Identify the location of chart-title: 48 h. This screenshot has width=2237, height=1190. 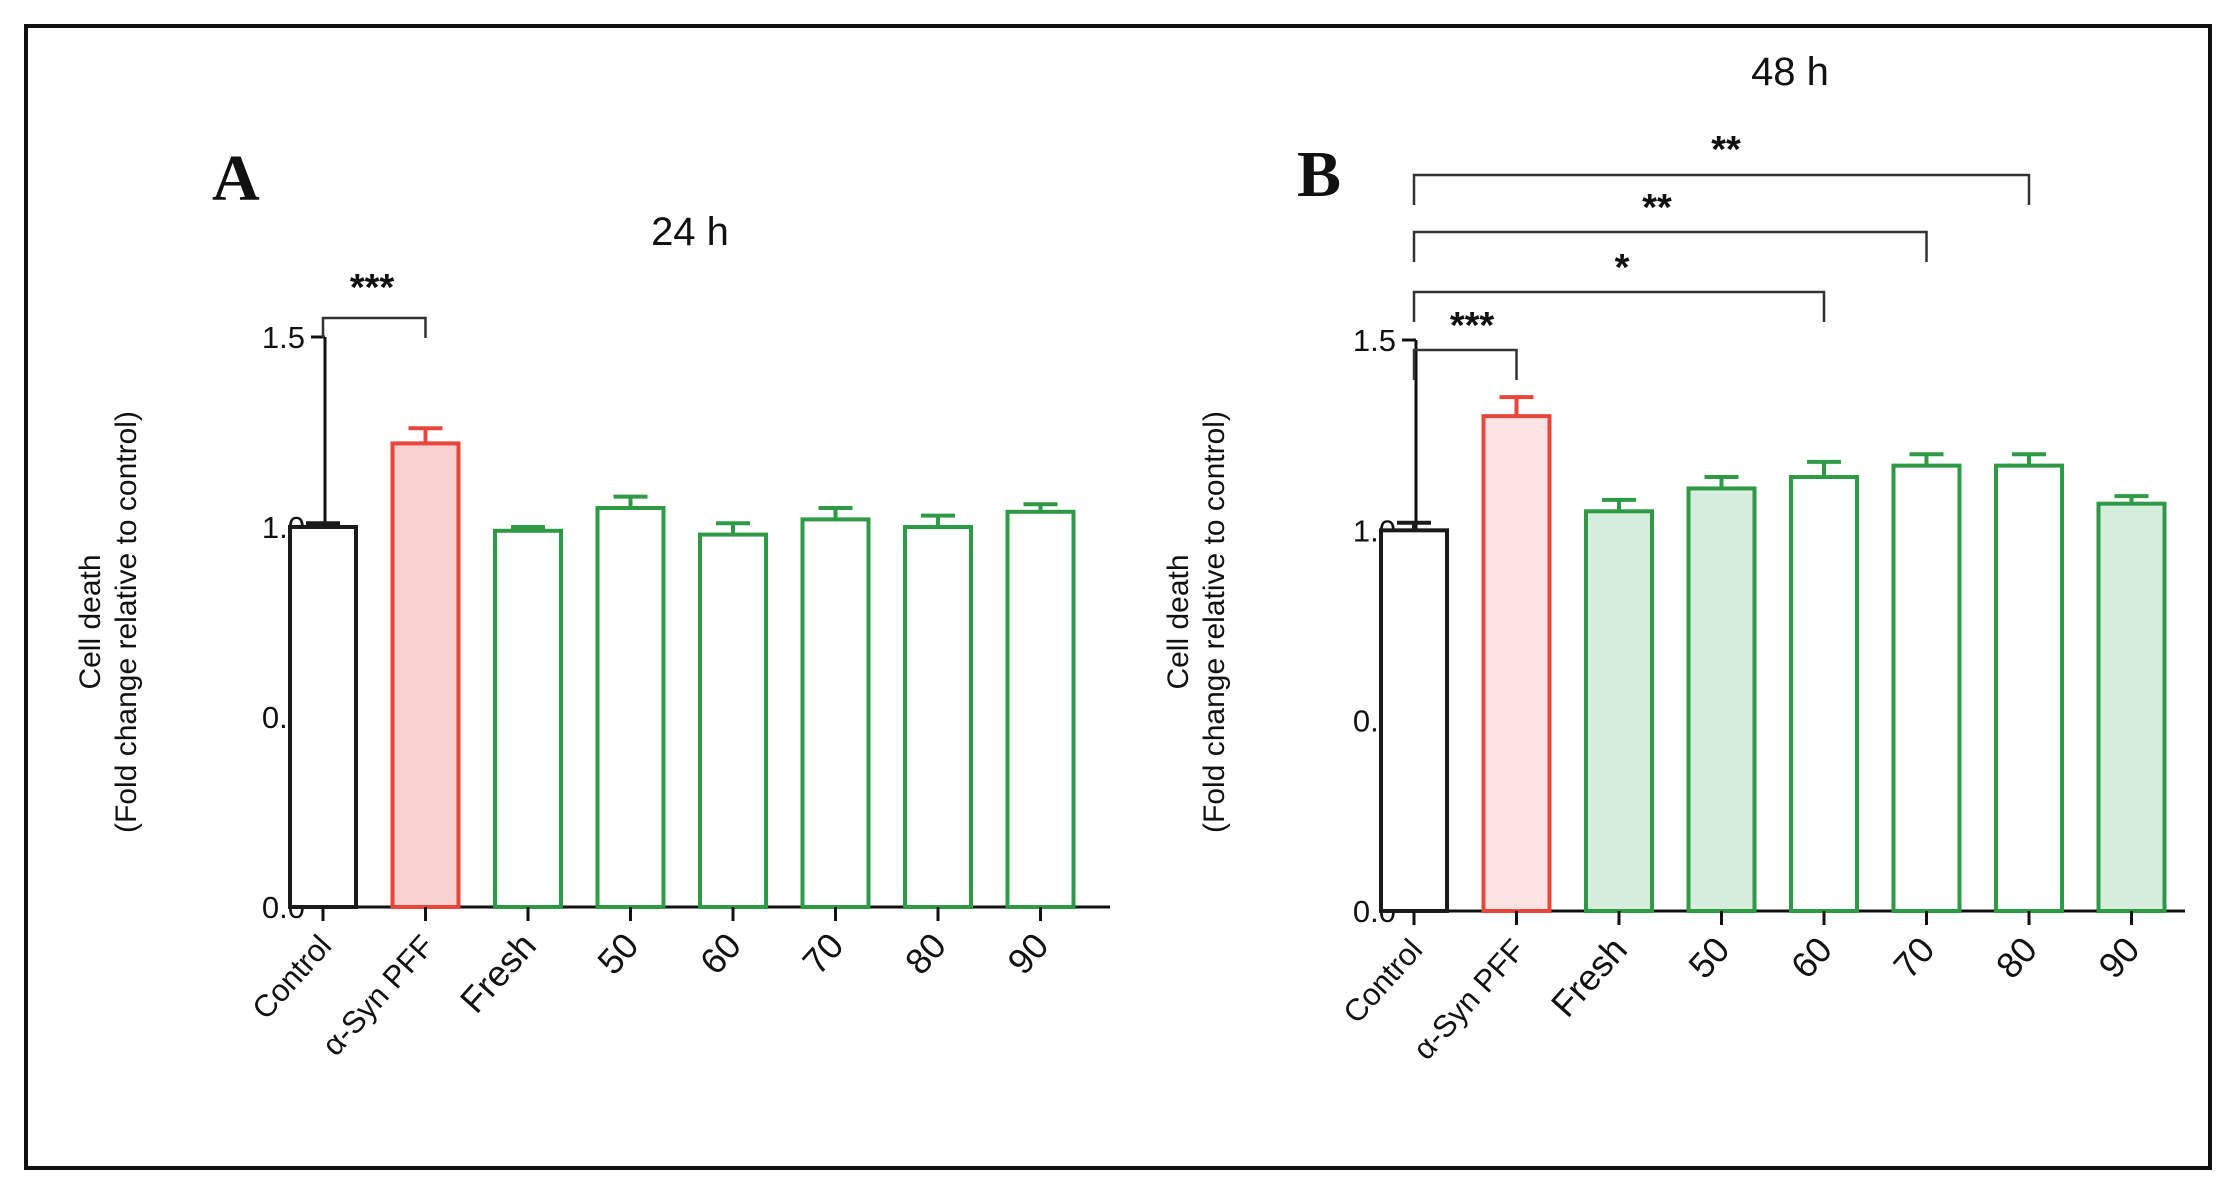
(1790, 72).